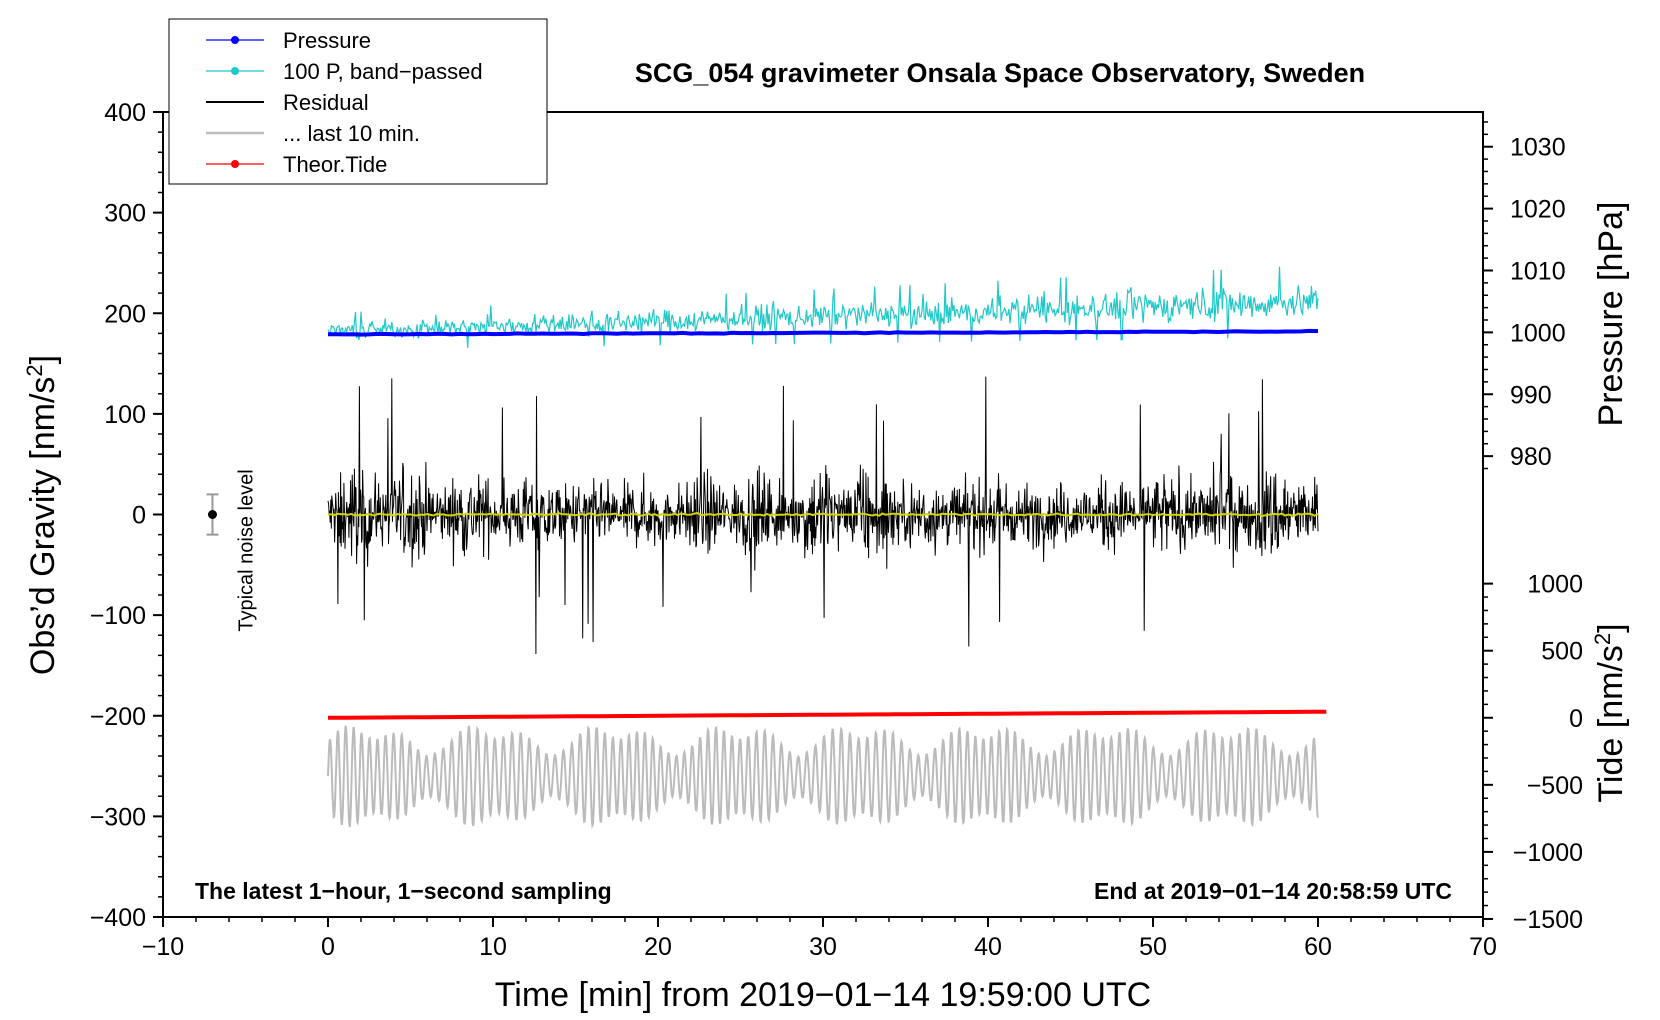 This screenshot has height=1020, width=1660. Describe the element at coordinates (125, 415) in the screenshot. I see `y-tick-label: 100` at that location.